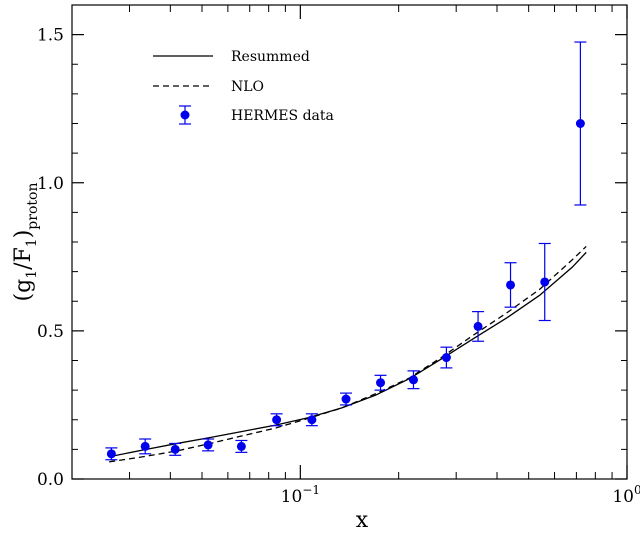 This screenshot has height=533, width=640. I want to click on legend-hermes-label: HERMES data, so click(282, 116).